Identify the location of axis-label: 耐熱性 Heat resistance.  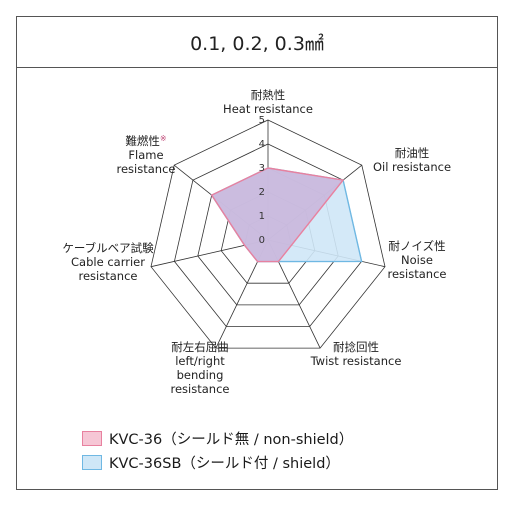
(268, 102).